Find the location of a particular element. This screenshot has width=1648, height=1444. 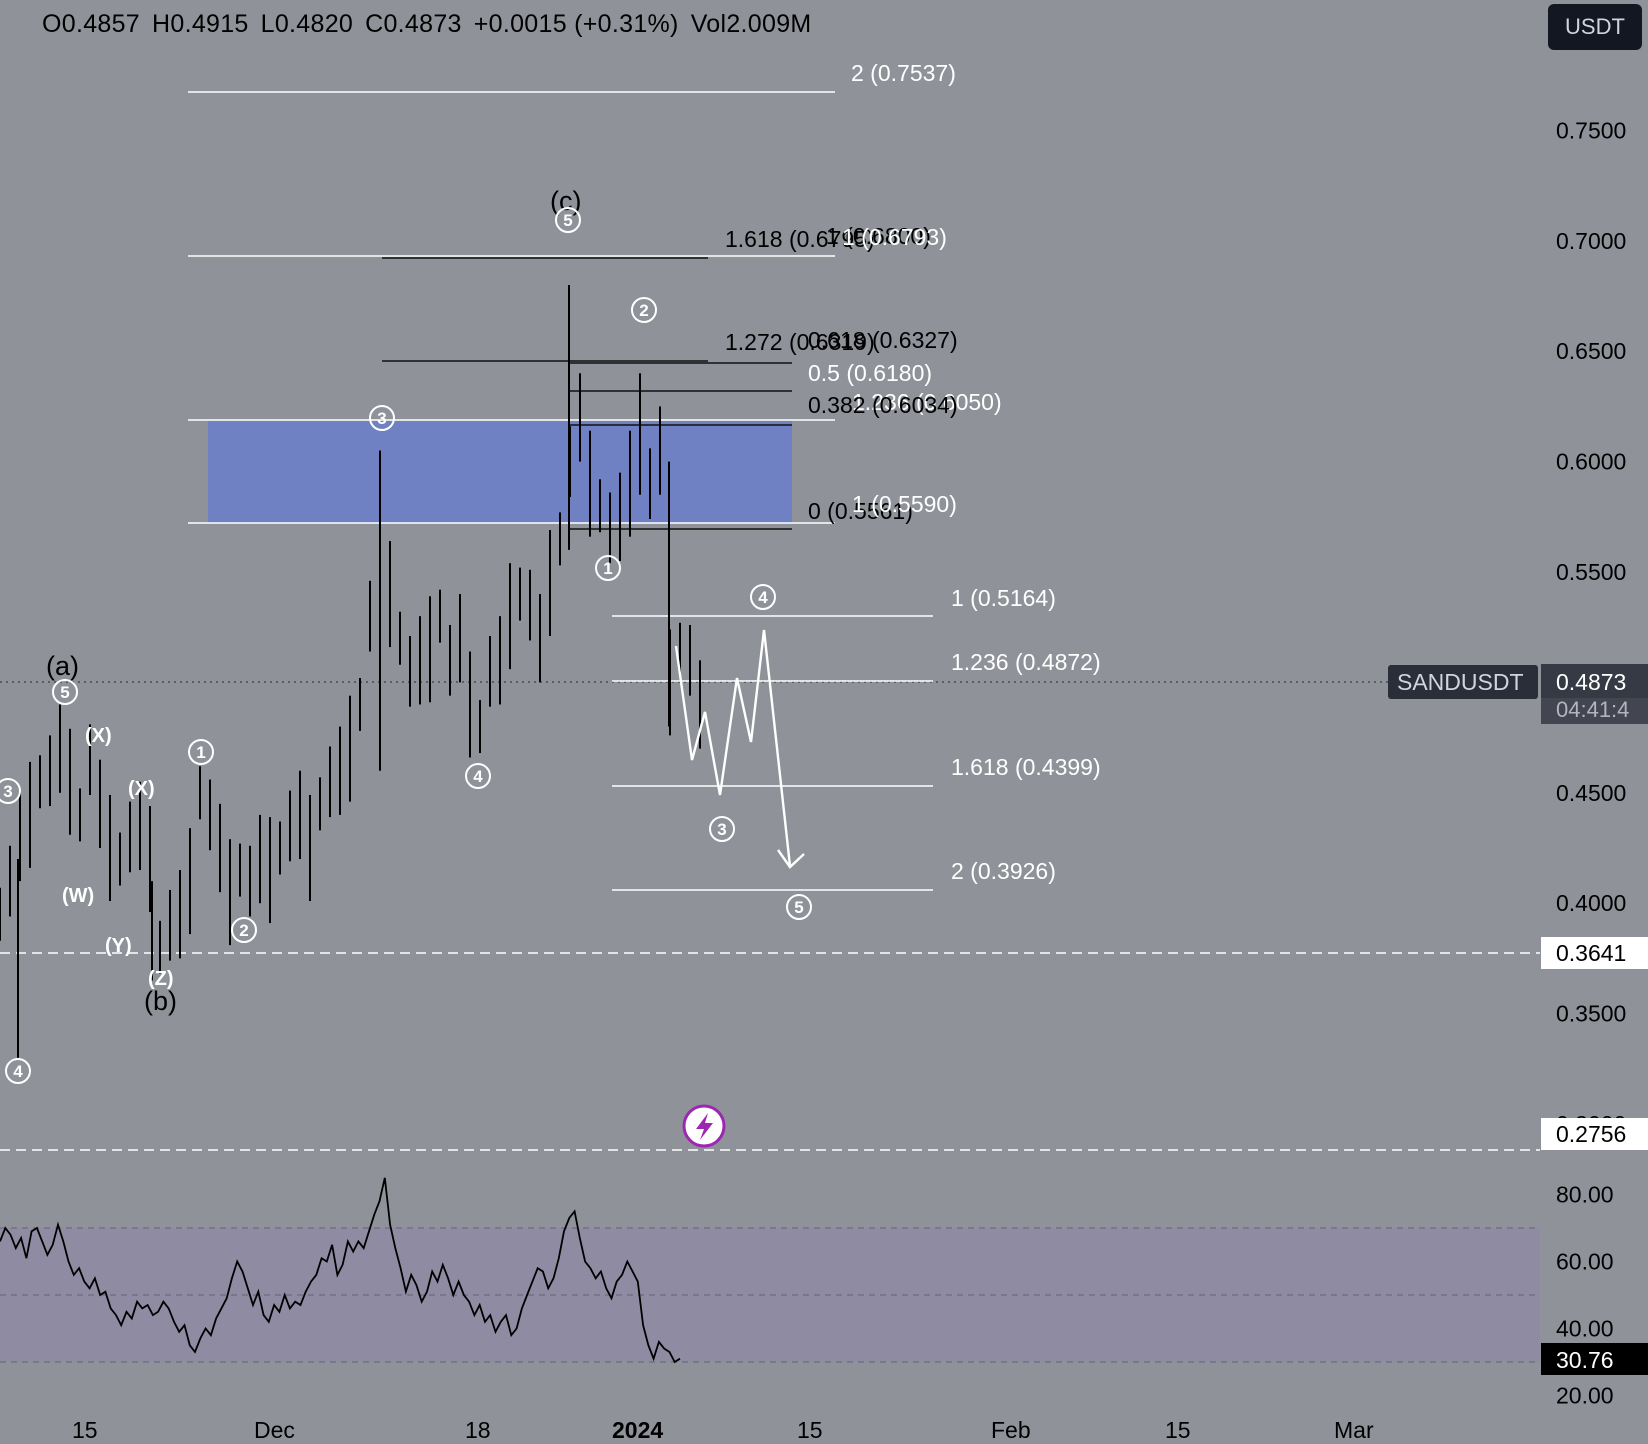

current-price-tag: 0.4873 04:41:4 is located at coordinates (1594, 694).